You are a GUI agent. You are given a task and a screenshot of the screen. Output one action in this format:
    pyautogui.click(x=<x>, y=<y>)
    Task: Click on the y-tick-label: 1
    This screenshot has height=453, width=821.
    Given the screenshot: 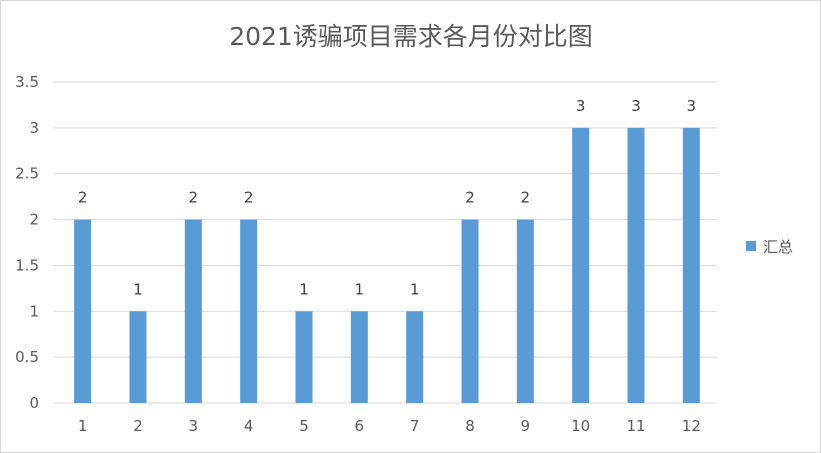 What is the action you would take?
    pyautogui.click(x=34, y=311)
    